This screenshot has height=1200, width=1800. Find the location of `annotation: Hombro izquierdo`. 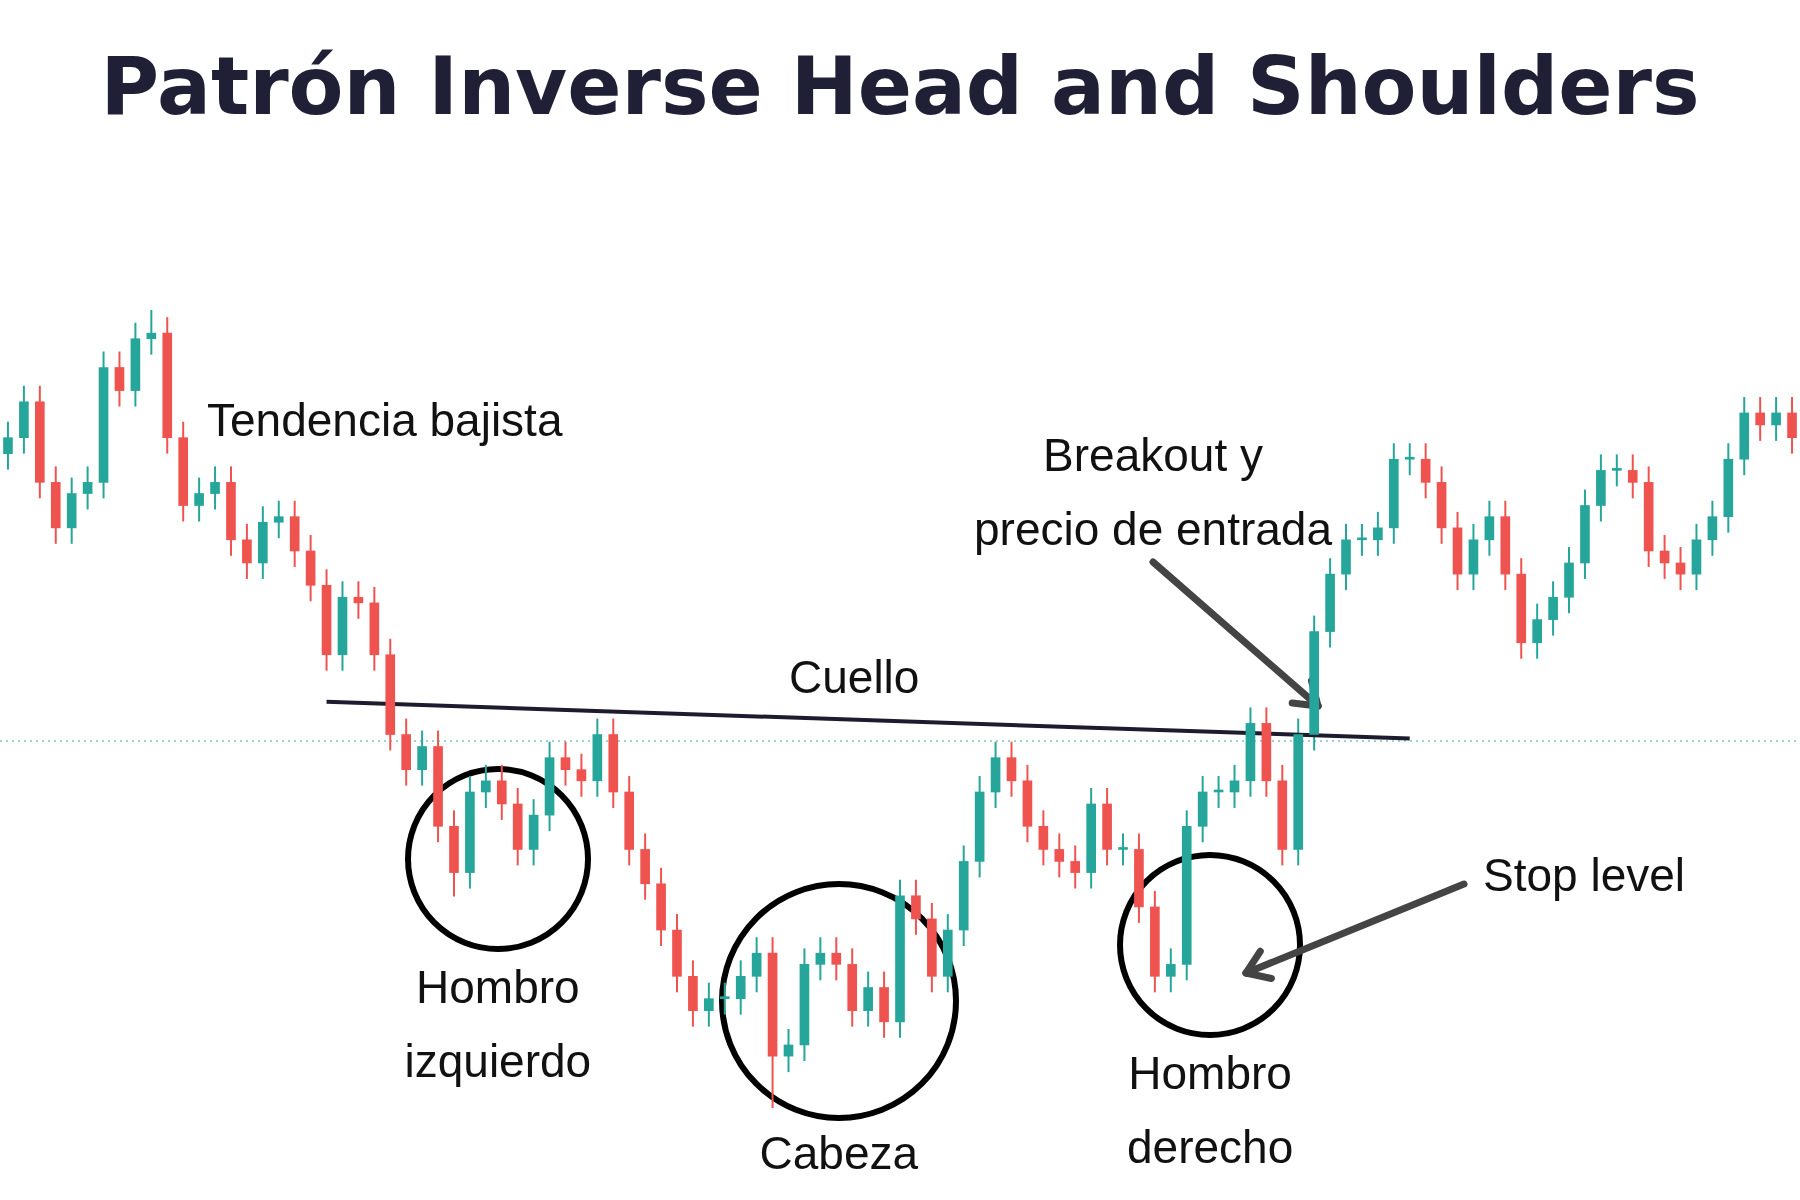

annotation: Hombro izquierdo is located at coordinates (498, 1024).